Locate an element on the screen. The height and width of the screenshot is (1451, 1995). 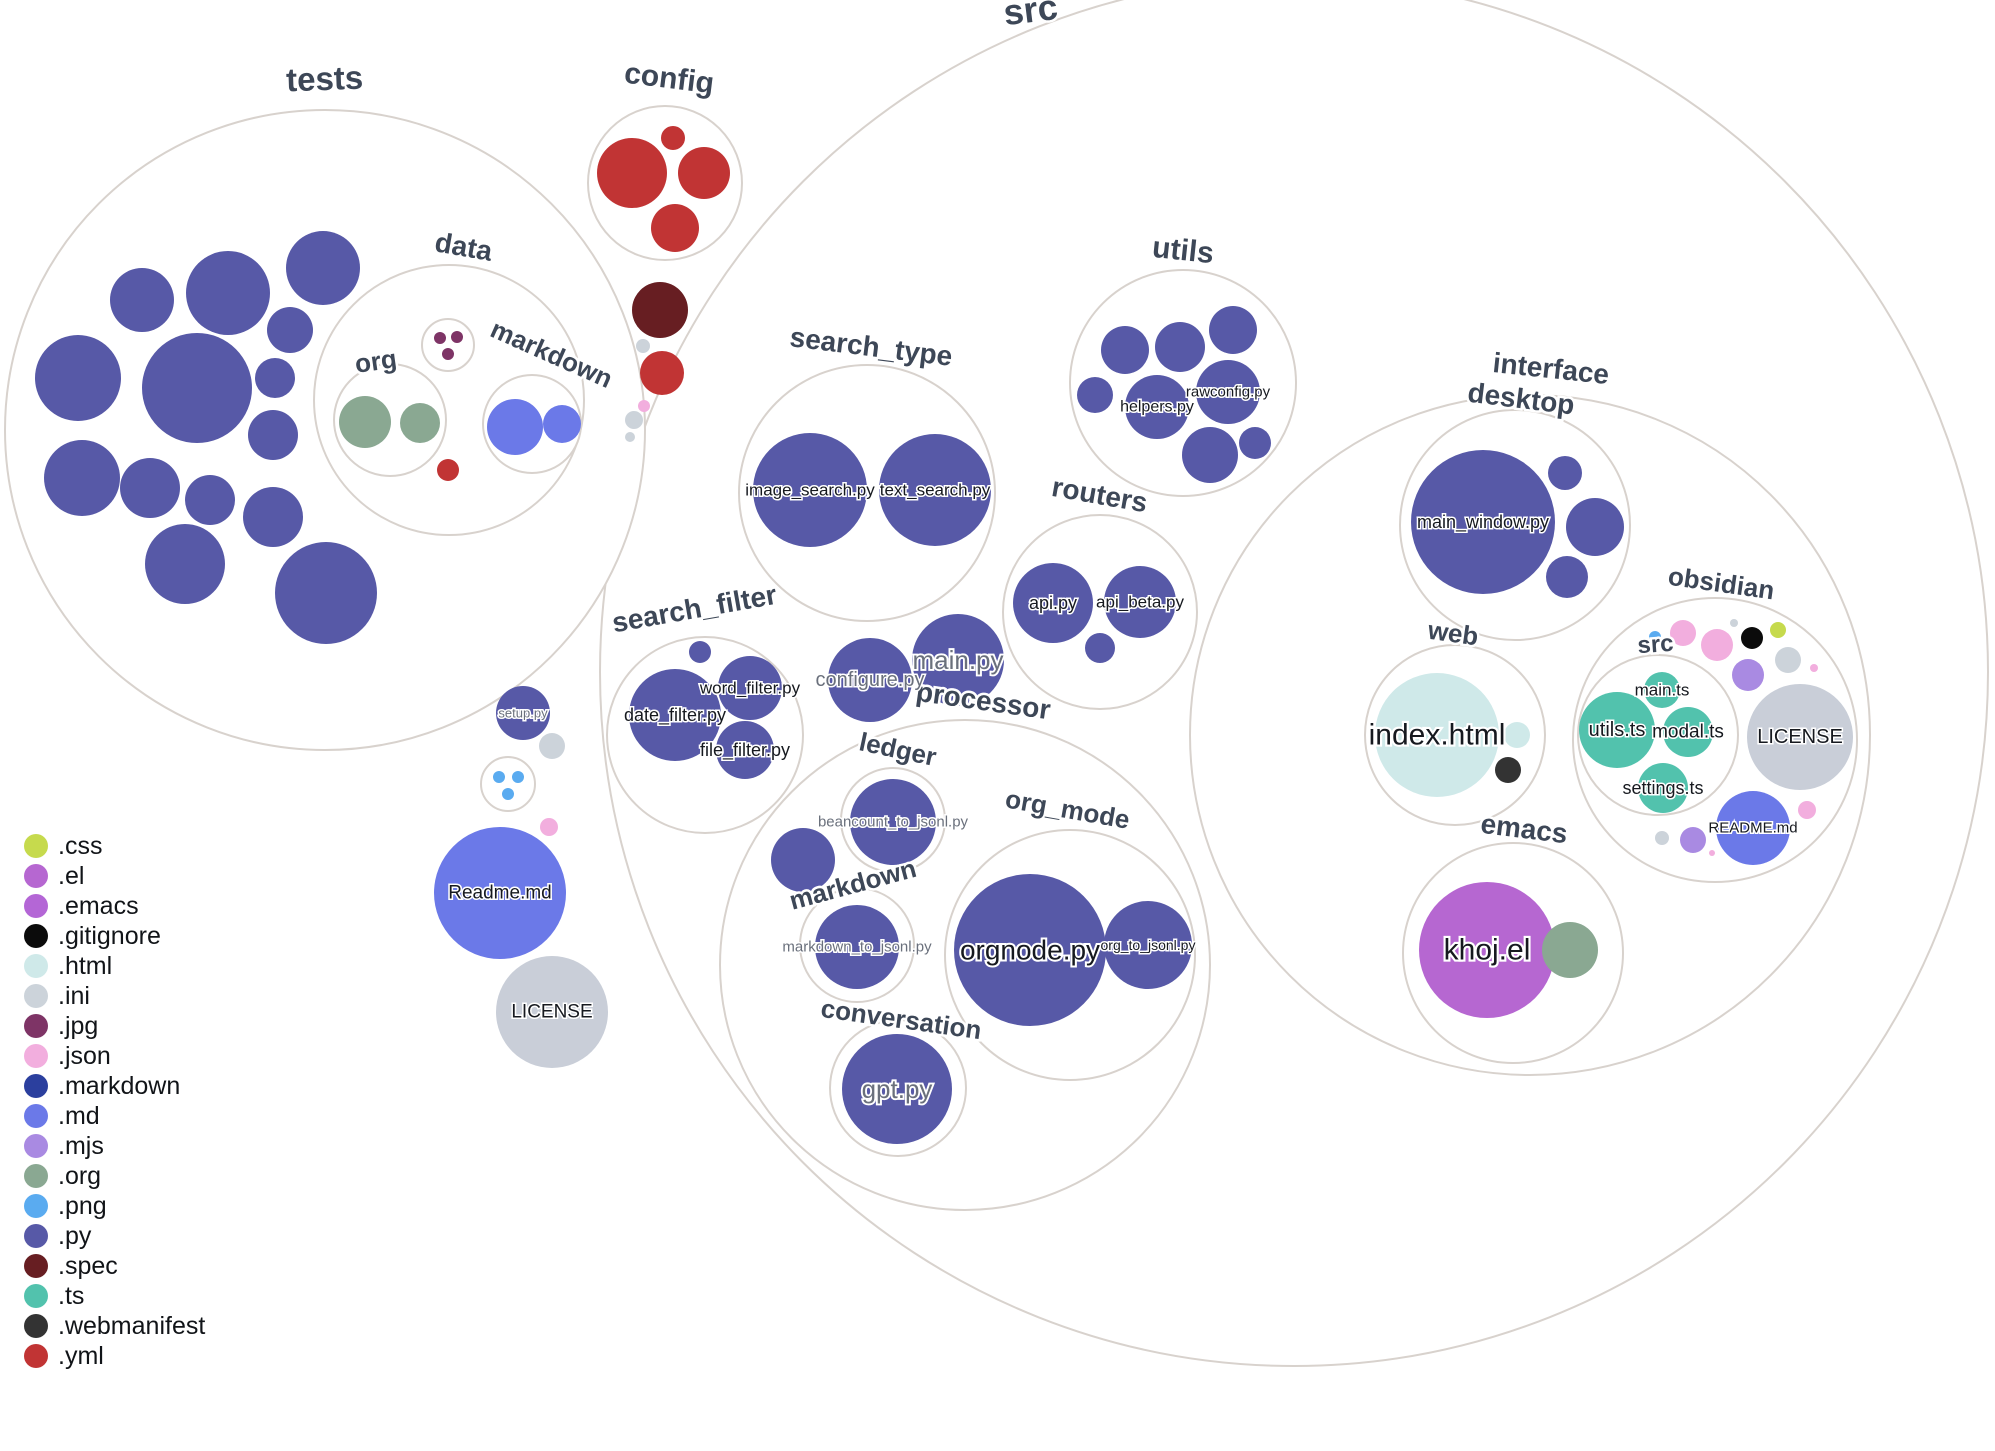
legend-item-el: .el is located at coordinates (114, 876).